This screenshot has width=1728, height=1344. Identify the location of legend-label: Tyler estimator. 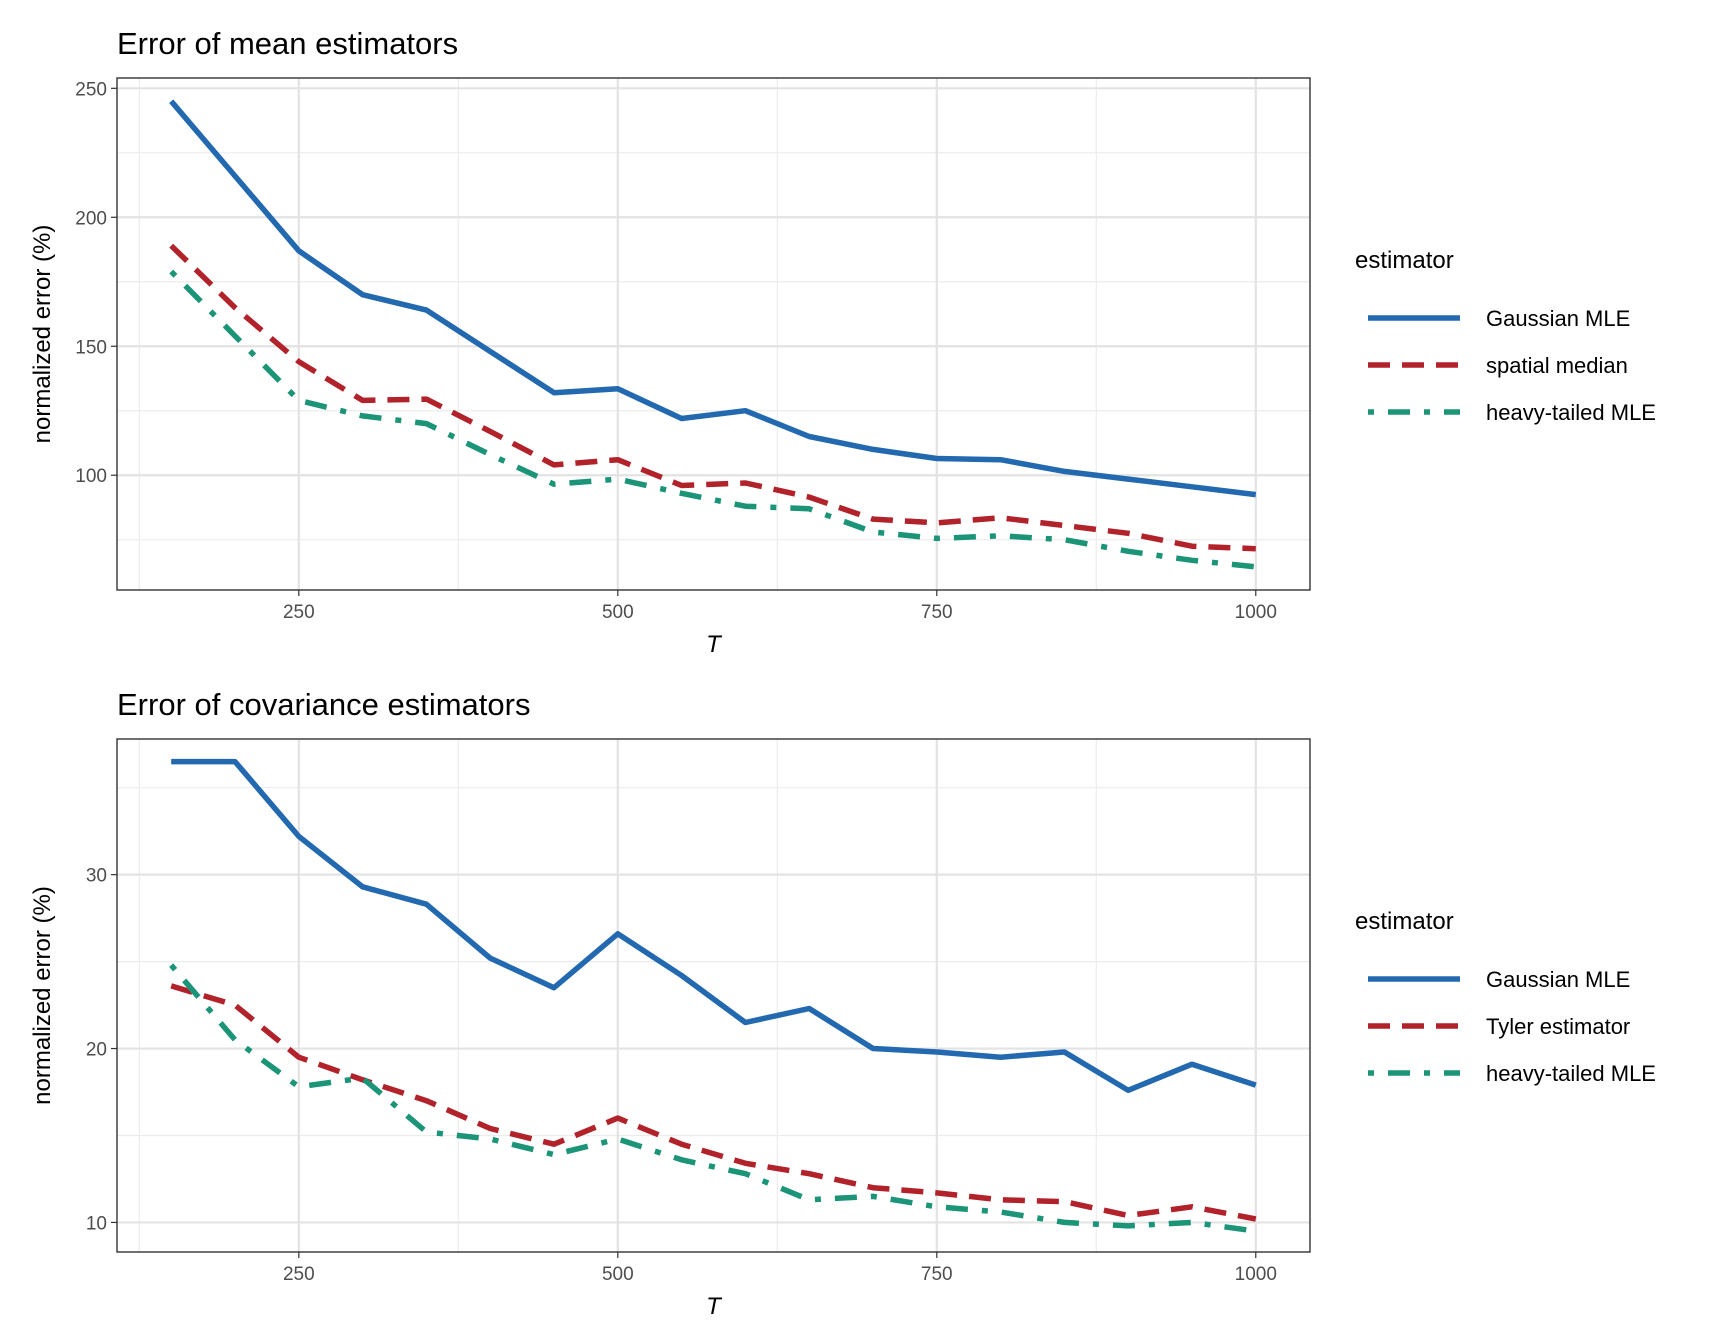
(1558, 1026).